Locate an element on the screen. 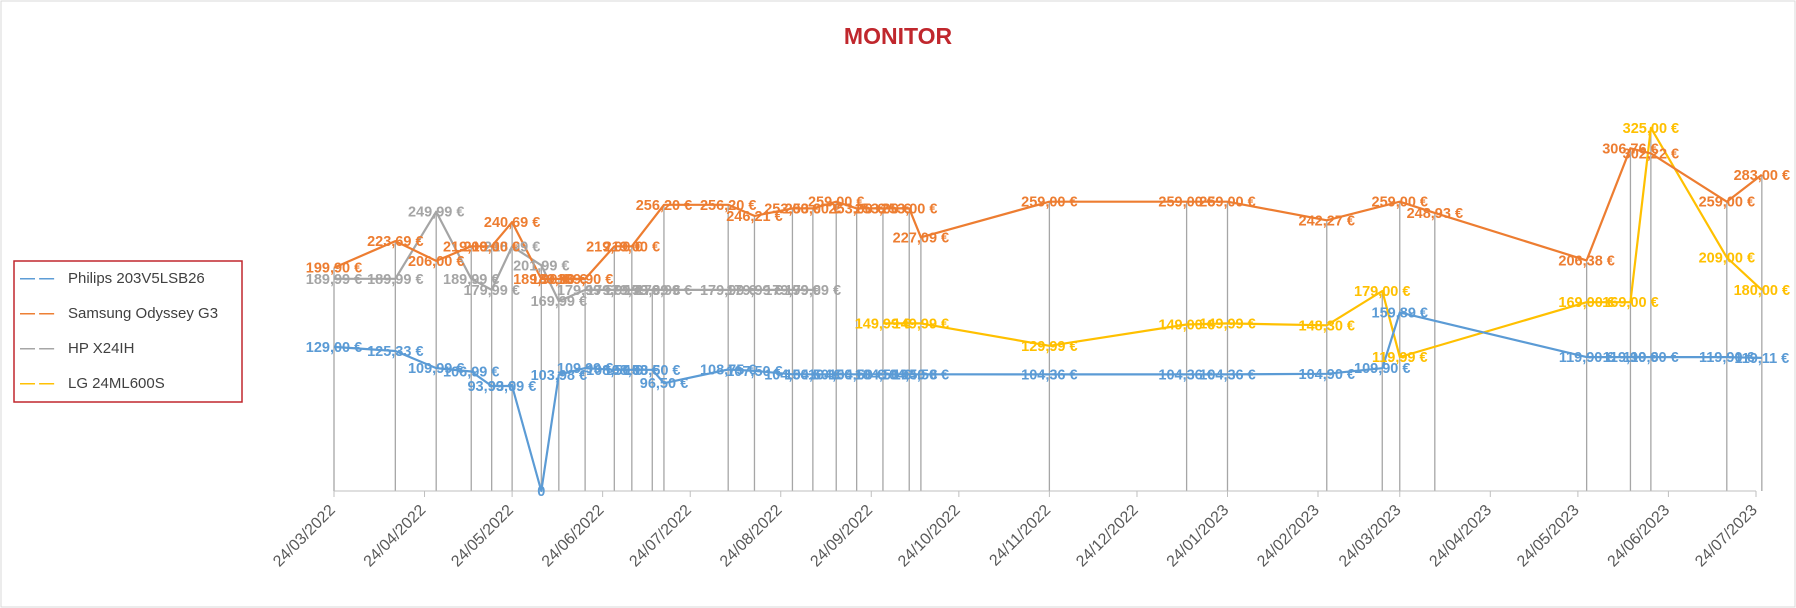 The image size is (1796, 608). legend-label: Philips 203V5LSB26 is located at coordinates (136, 278).